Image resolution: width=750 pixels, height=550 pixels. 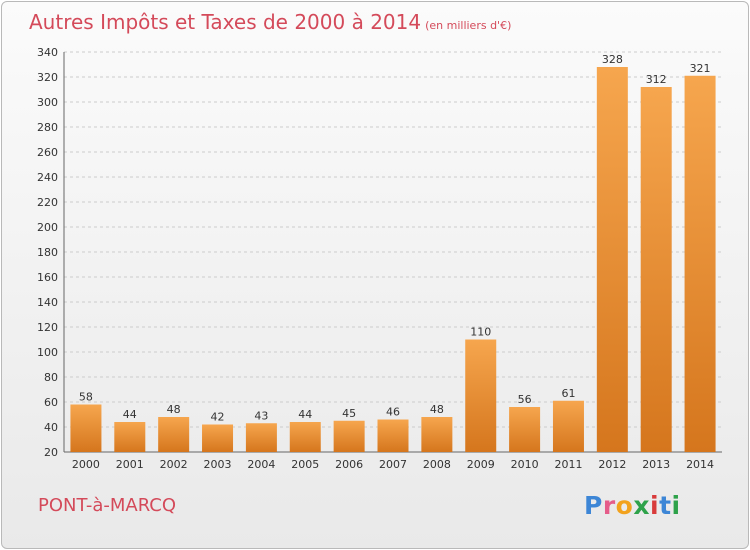 What do you see at coordinates (107, 505) in the screenshot?
I see `location-name: PONT-à-MARCQ` at bounding box center [107, 505].